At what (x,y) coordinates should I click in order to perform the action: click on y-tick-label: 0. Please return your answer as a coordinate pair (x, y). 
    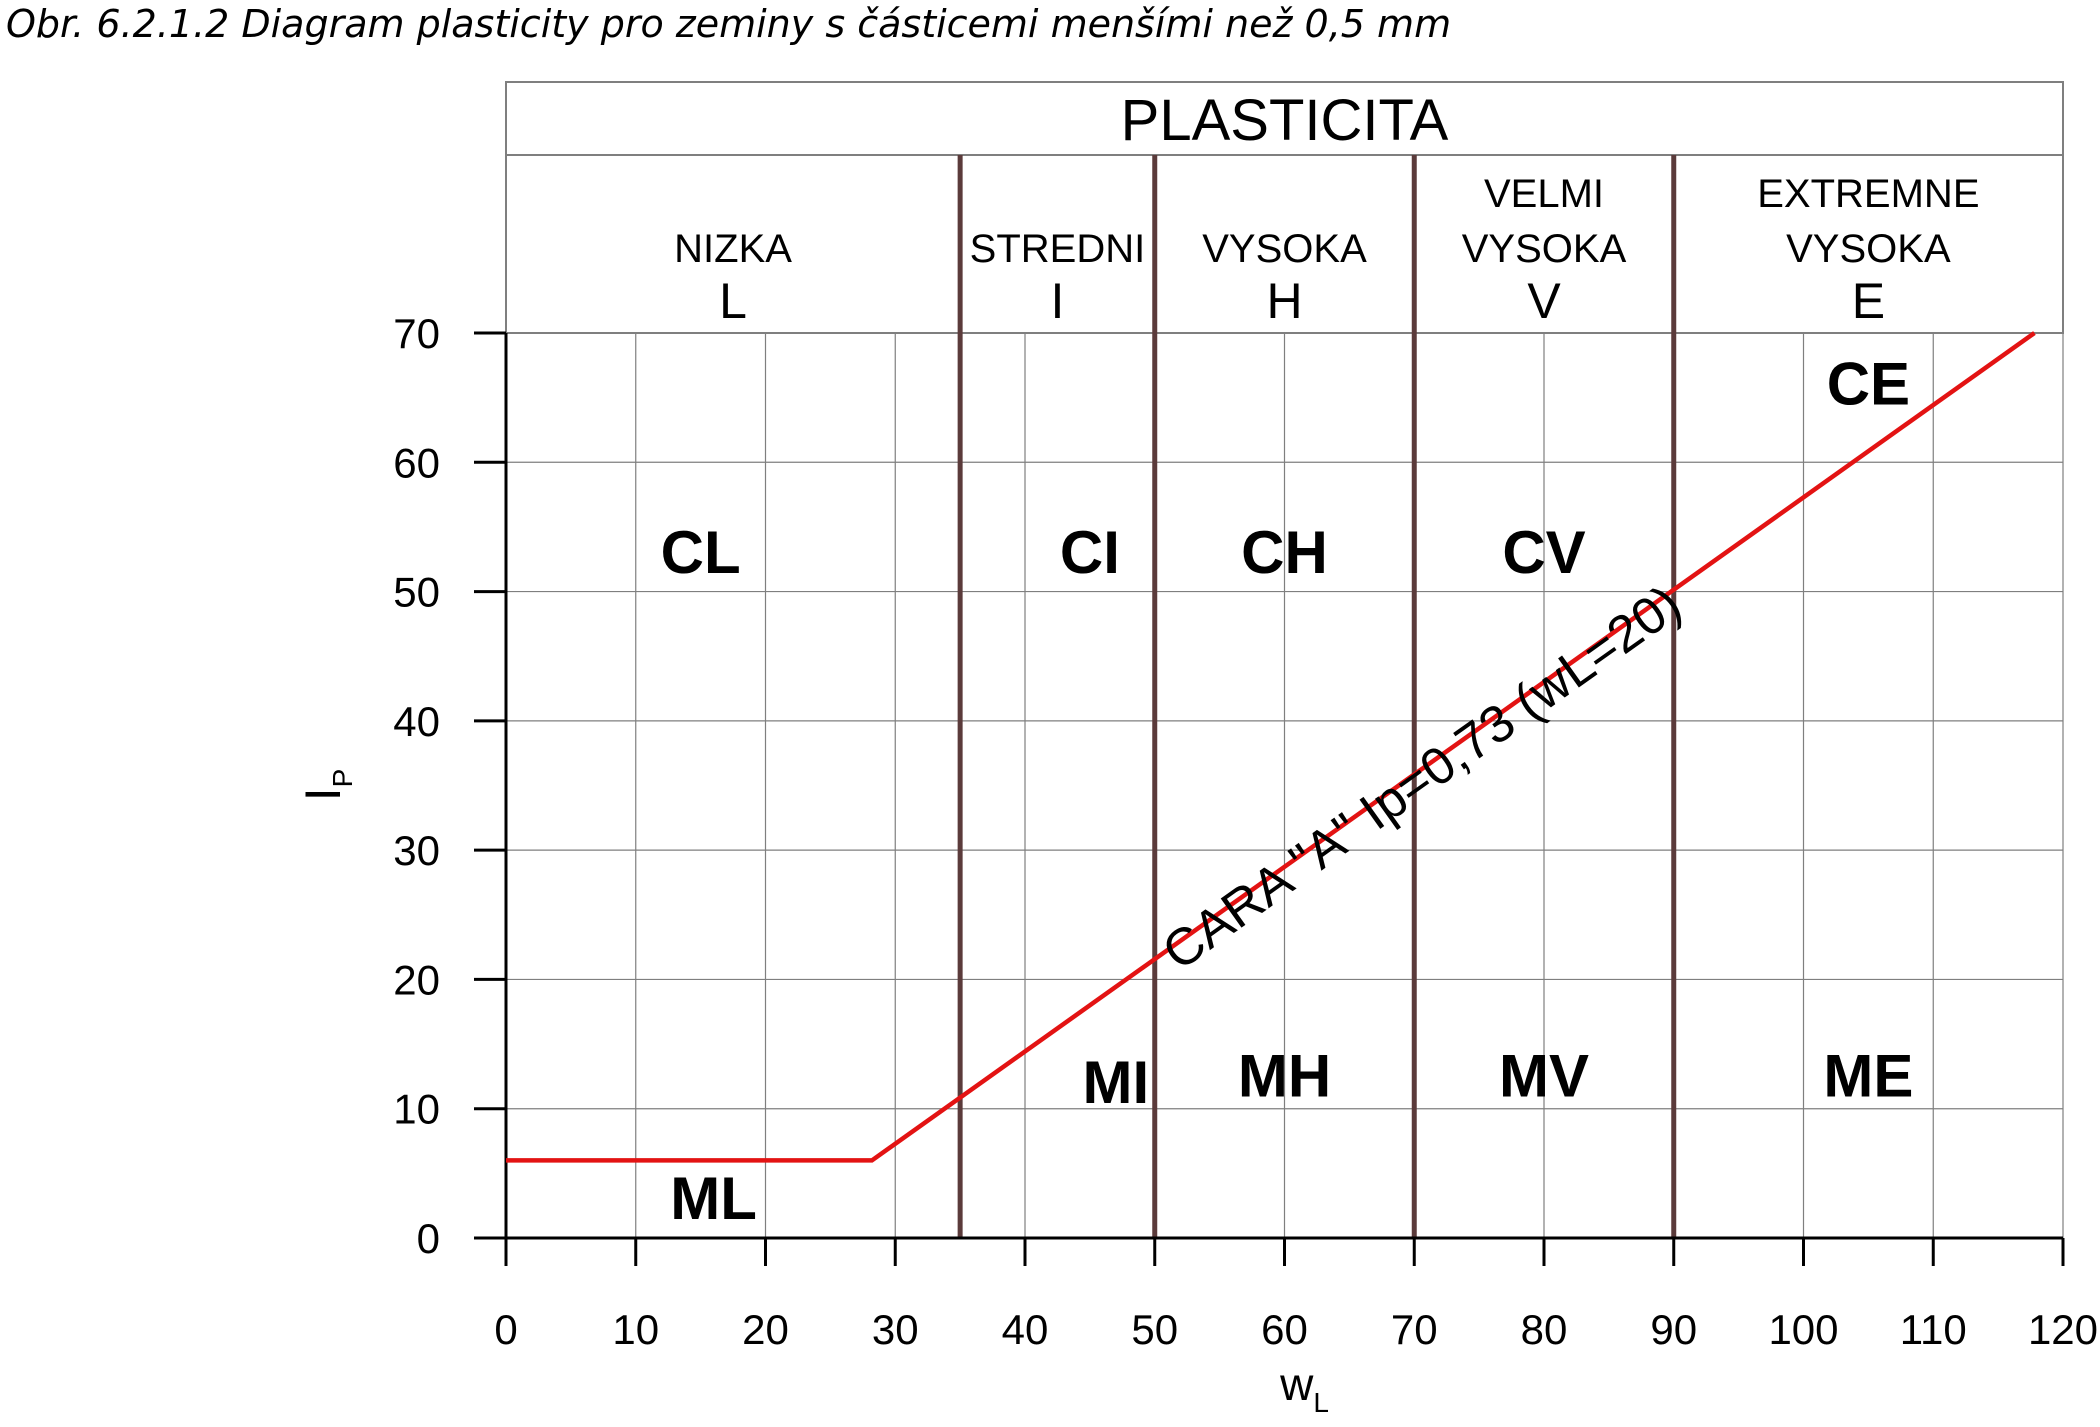
    Looking at the image, I should click on (428, 1238).